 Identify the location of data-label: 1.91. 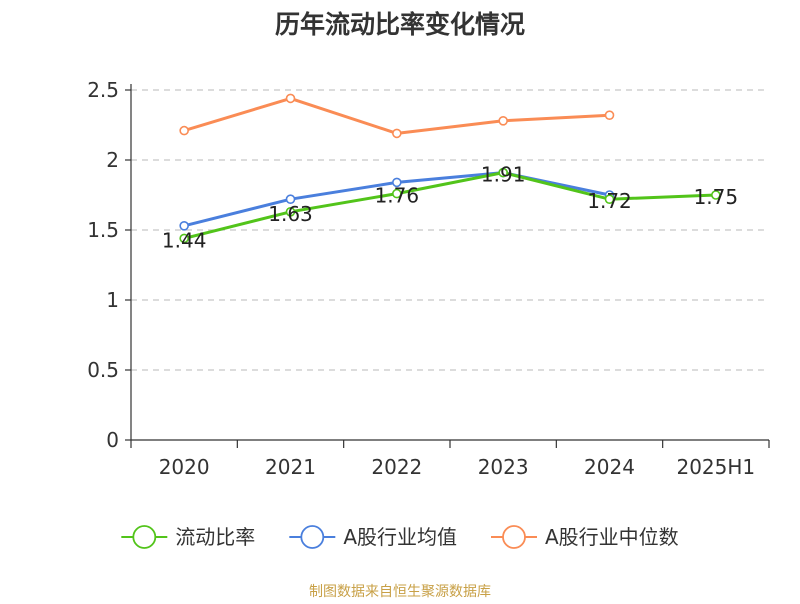
(503, 175).